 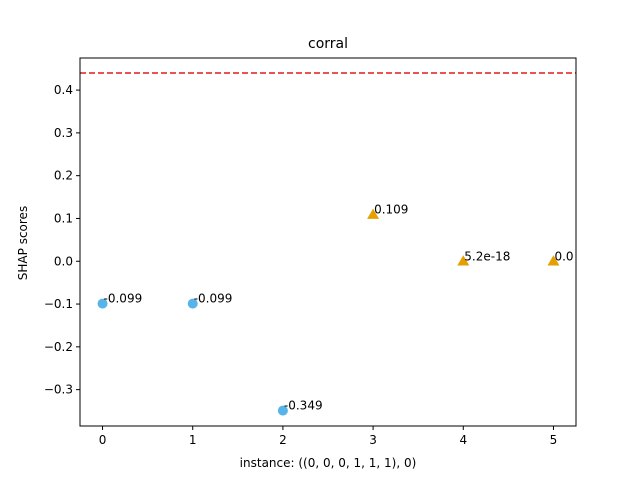 What do you see at coordinates (63, 133) in the screenshot?
I see `y-tick-label: 0.3` at bounding box center [63, 133].